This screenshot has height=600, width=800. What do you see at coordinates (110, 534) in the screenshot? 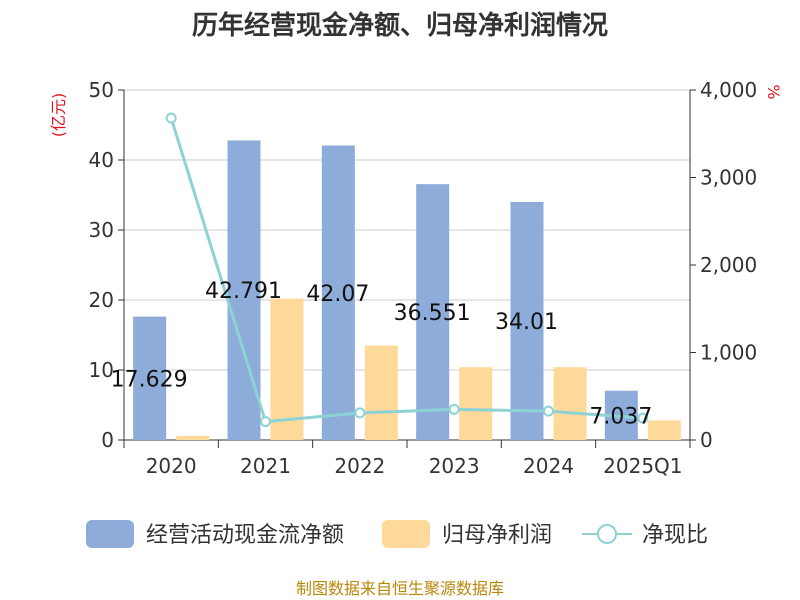
I see `legend-swatch-operating-cash-flow` at bounding box center [110, 534].